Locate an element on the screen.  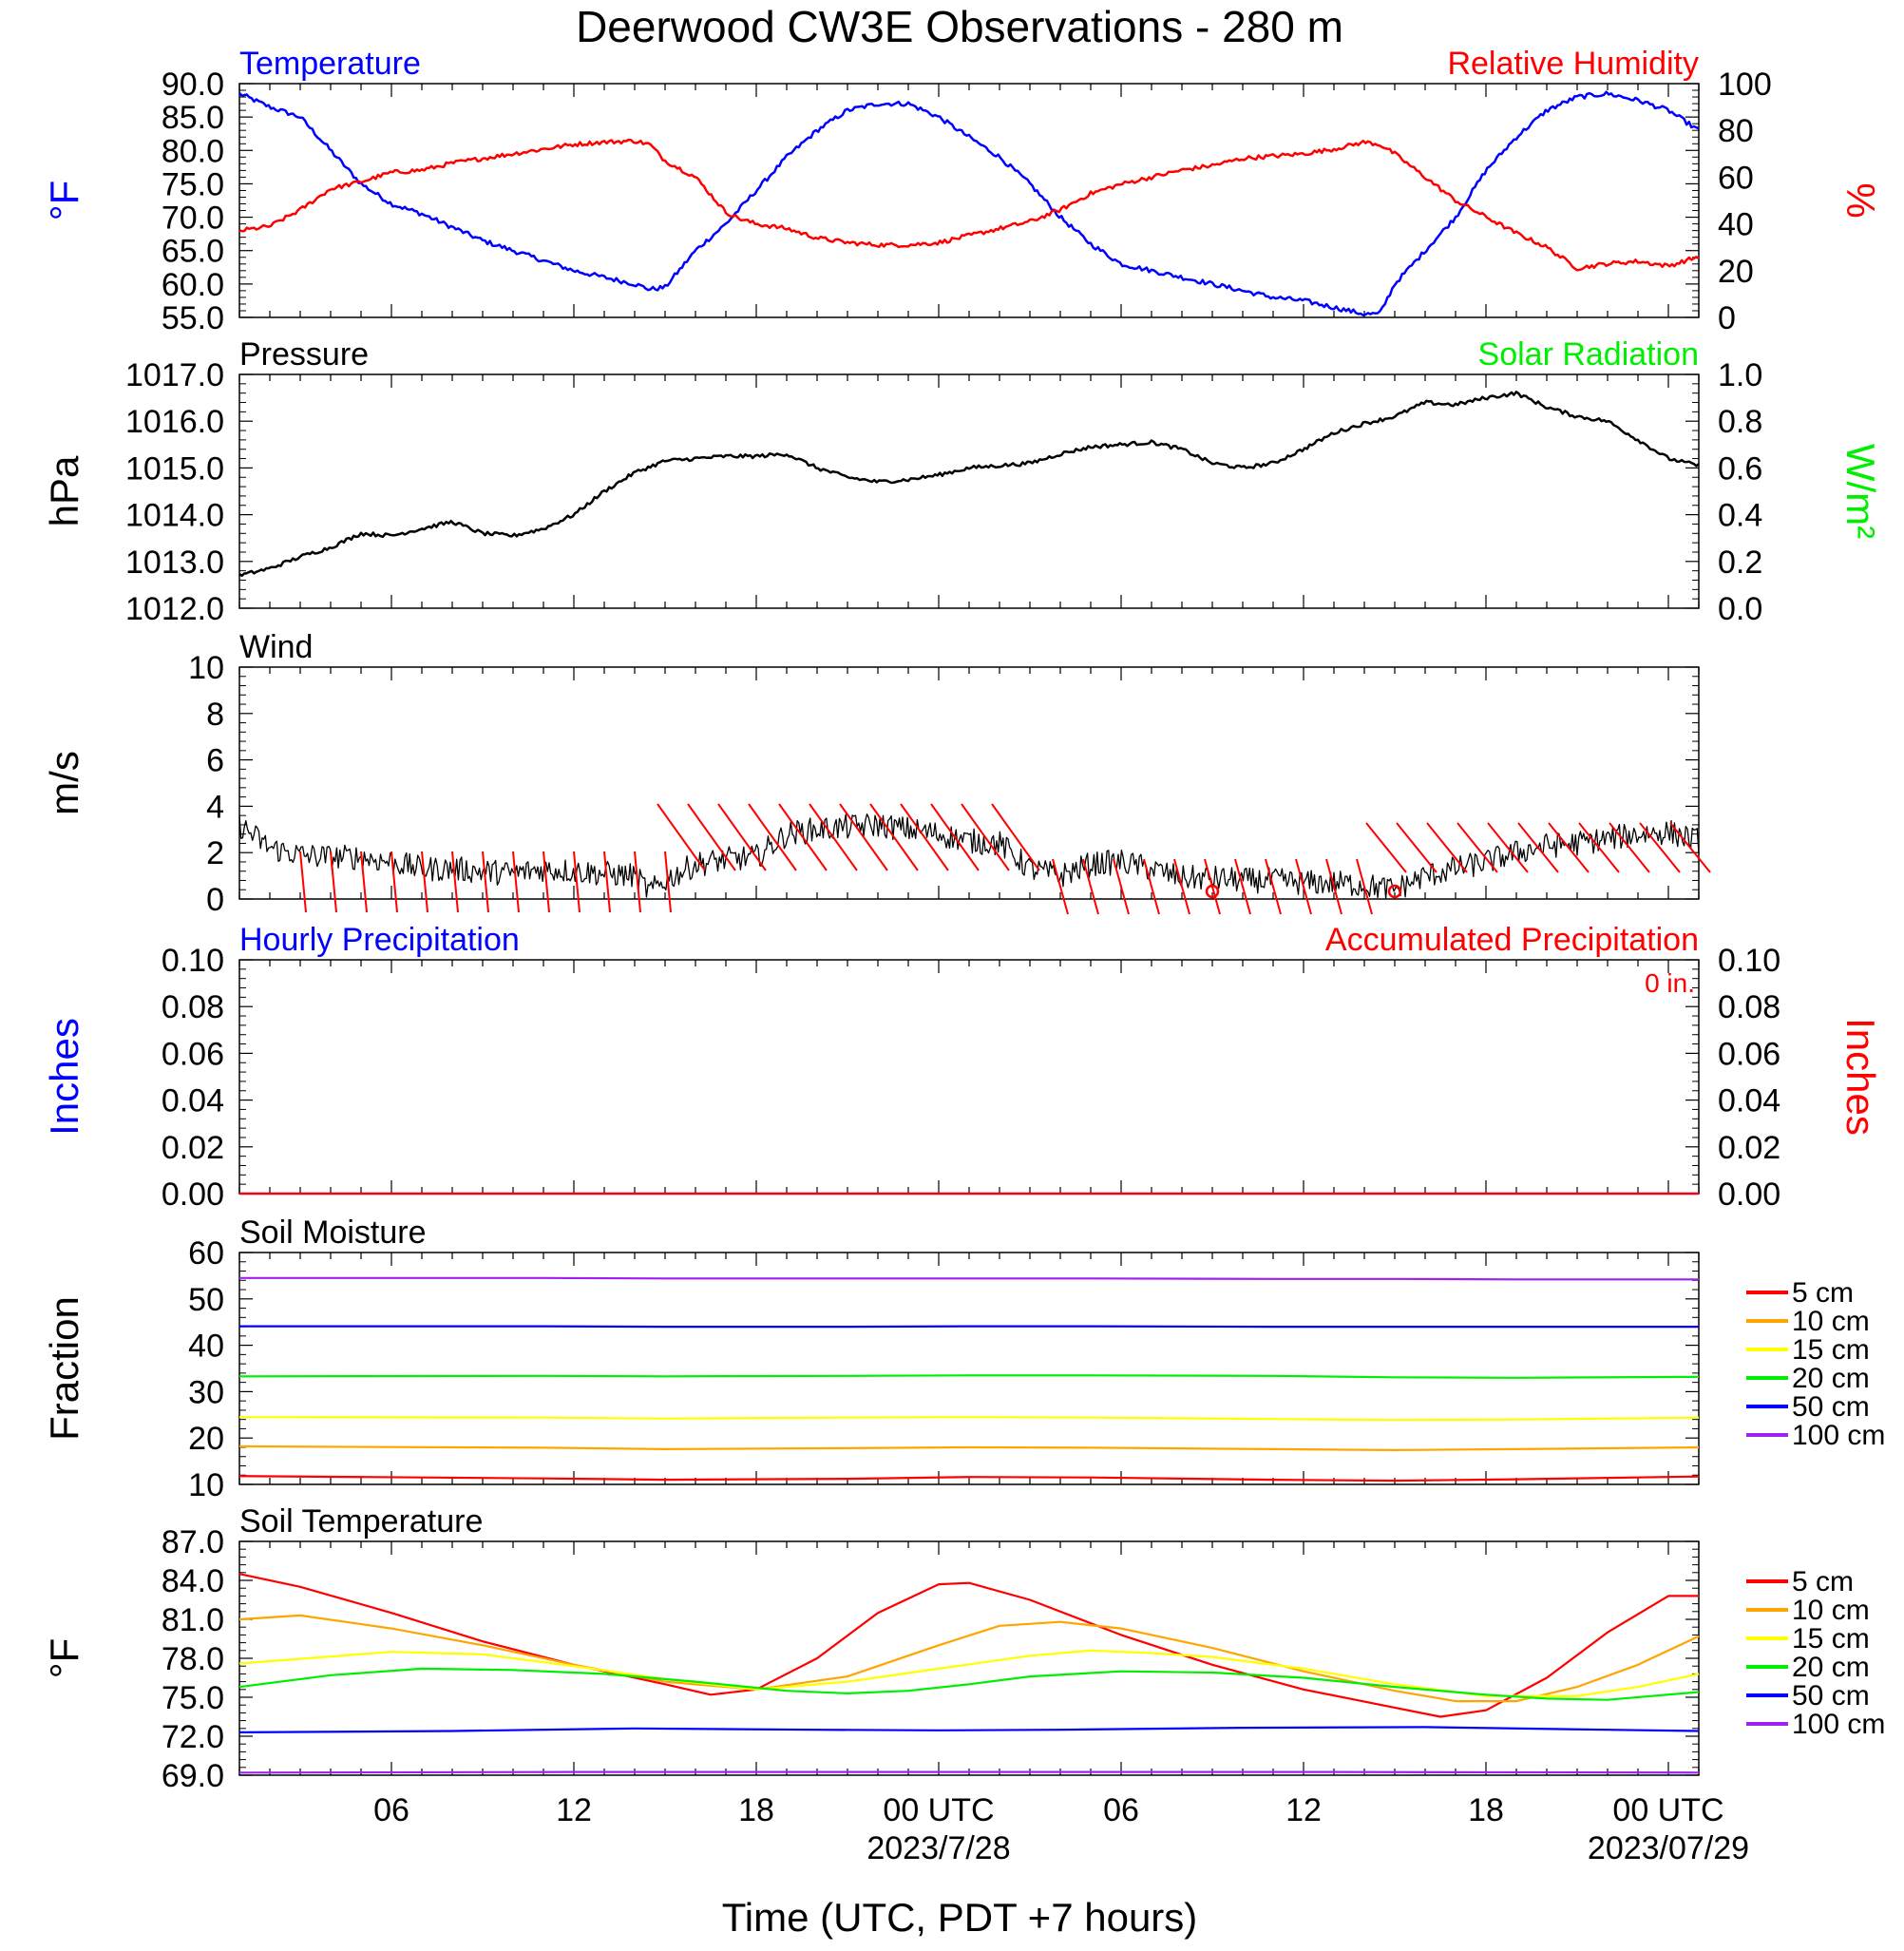
y-tick-label-left: 65.0 is located at coordinates (193, 252).